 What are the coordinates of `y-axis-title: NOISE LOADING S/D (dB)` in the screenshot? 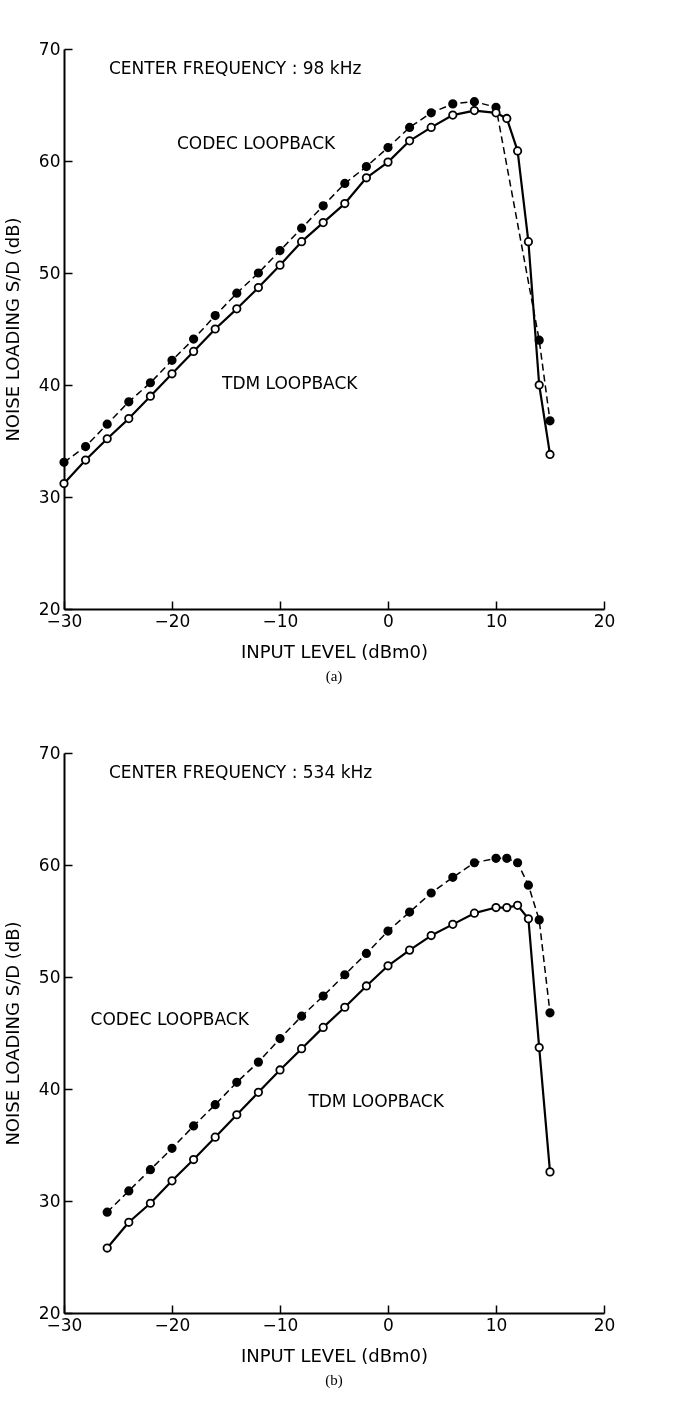 It's located at (12, 329).